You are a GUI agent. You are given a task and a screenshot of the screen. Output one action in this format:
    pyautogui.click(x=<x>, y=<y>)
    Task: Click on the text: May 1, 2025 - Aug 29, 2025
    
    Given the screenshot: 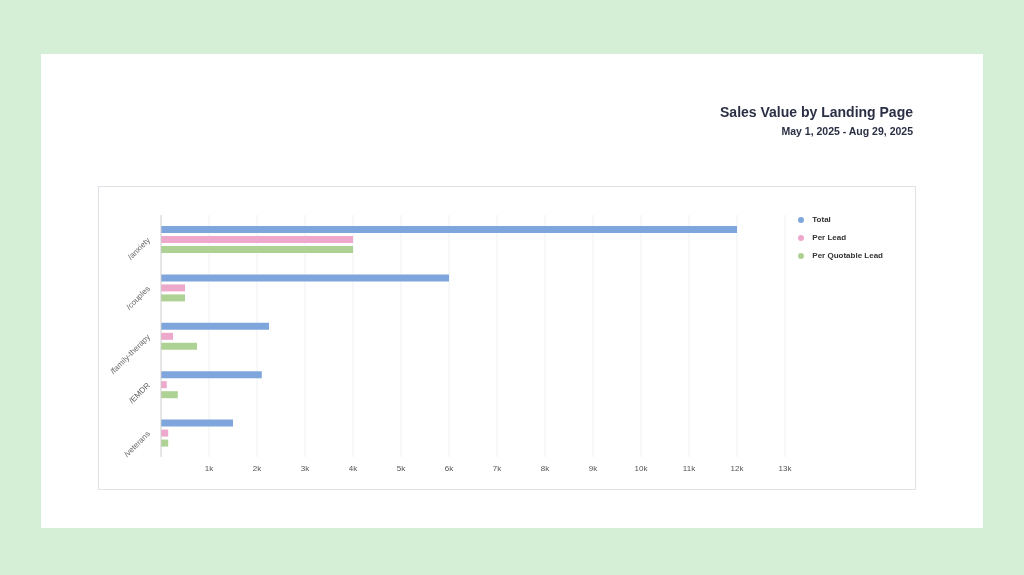 What is the action you would take?
    pyautogui.click(x=846, y=131)
    